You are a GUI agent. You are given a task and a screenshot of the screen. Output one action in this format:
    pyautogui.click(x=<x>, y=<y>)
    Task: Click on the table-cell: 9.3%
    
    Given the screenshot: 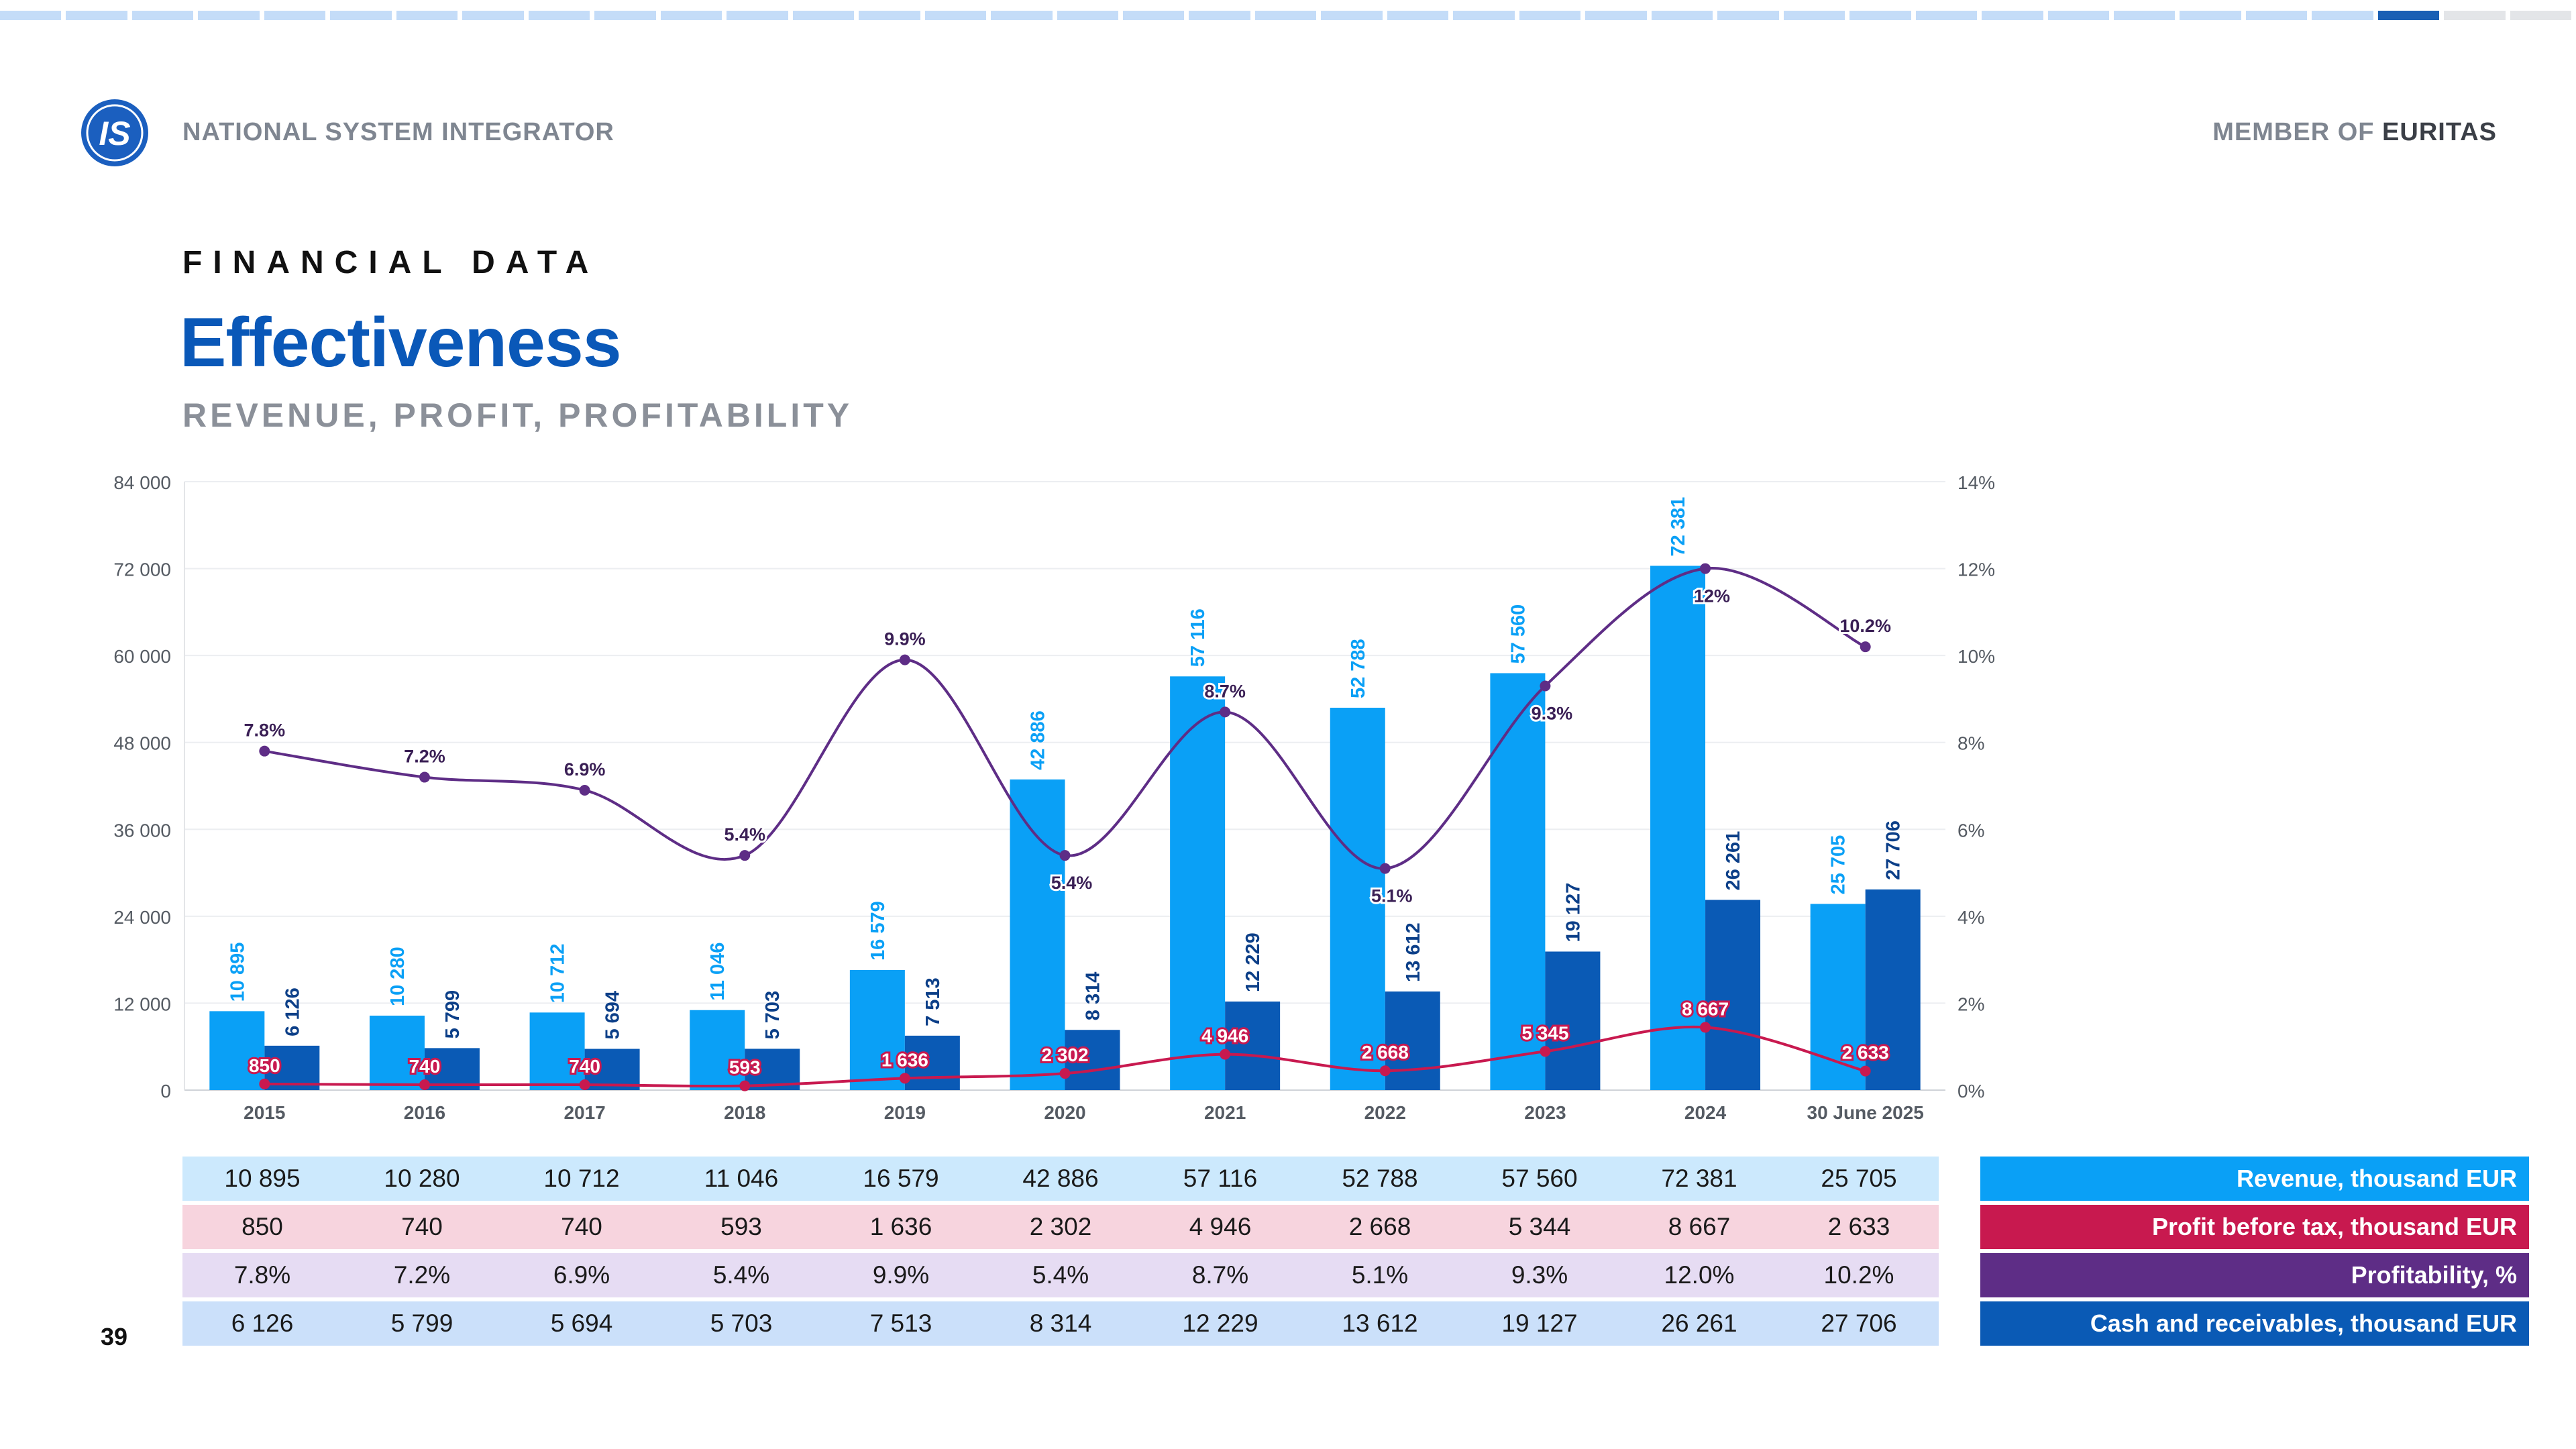 What is the action you would take?
    pyautogui.click(x=1539, y=1275)
    